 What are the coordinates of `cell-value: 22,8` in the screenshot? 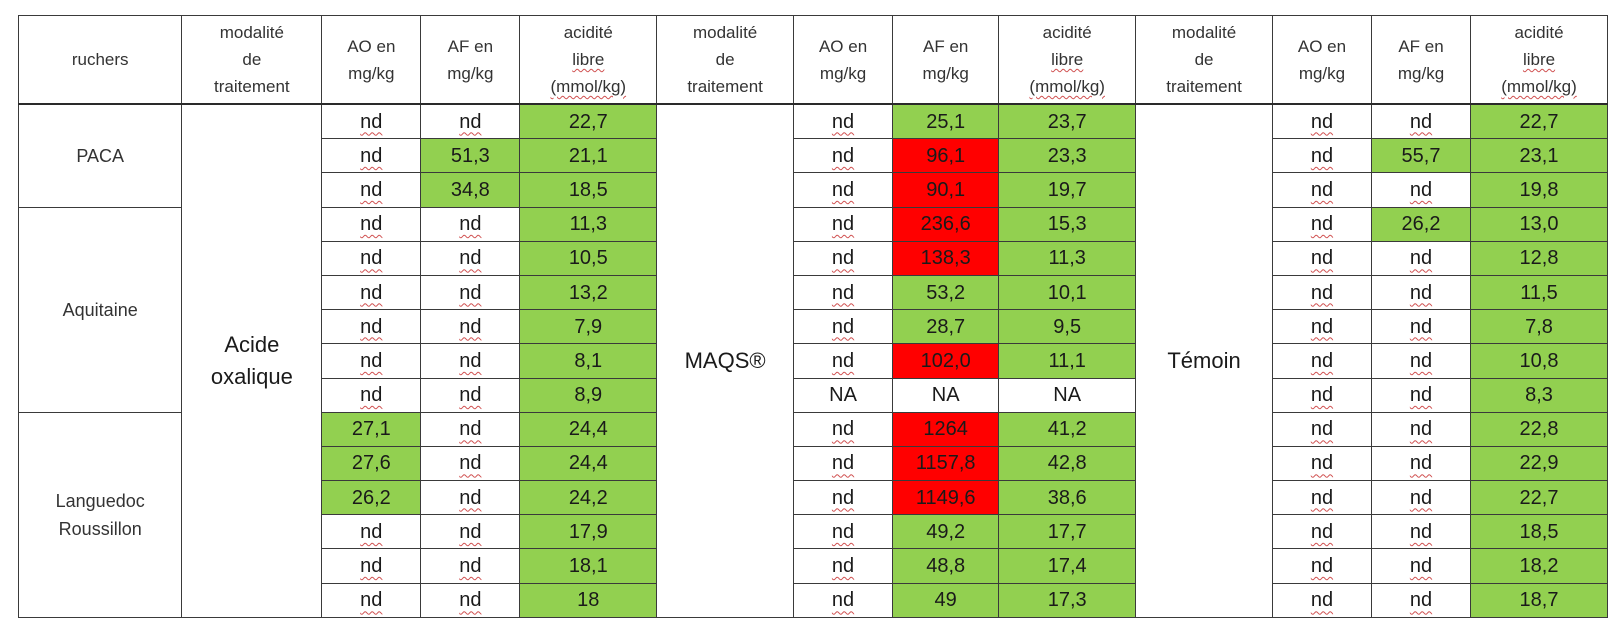 It's located at (1539, 429).